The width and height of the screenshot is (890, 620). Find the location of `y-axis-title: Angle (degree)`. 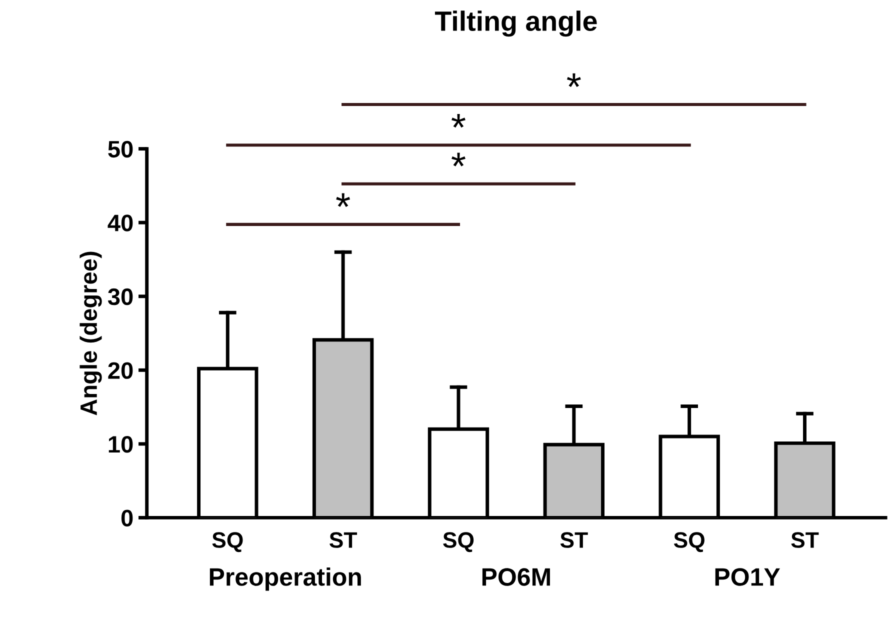

y-axis-title: Angle (degree) is located at coordinates (91, 334).